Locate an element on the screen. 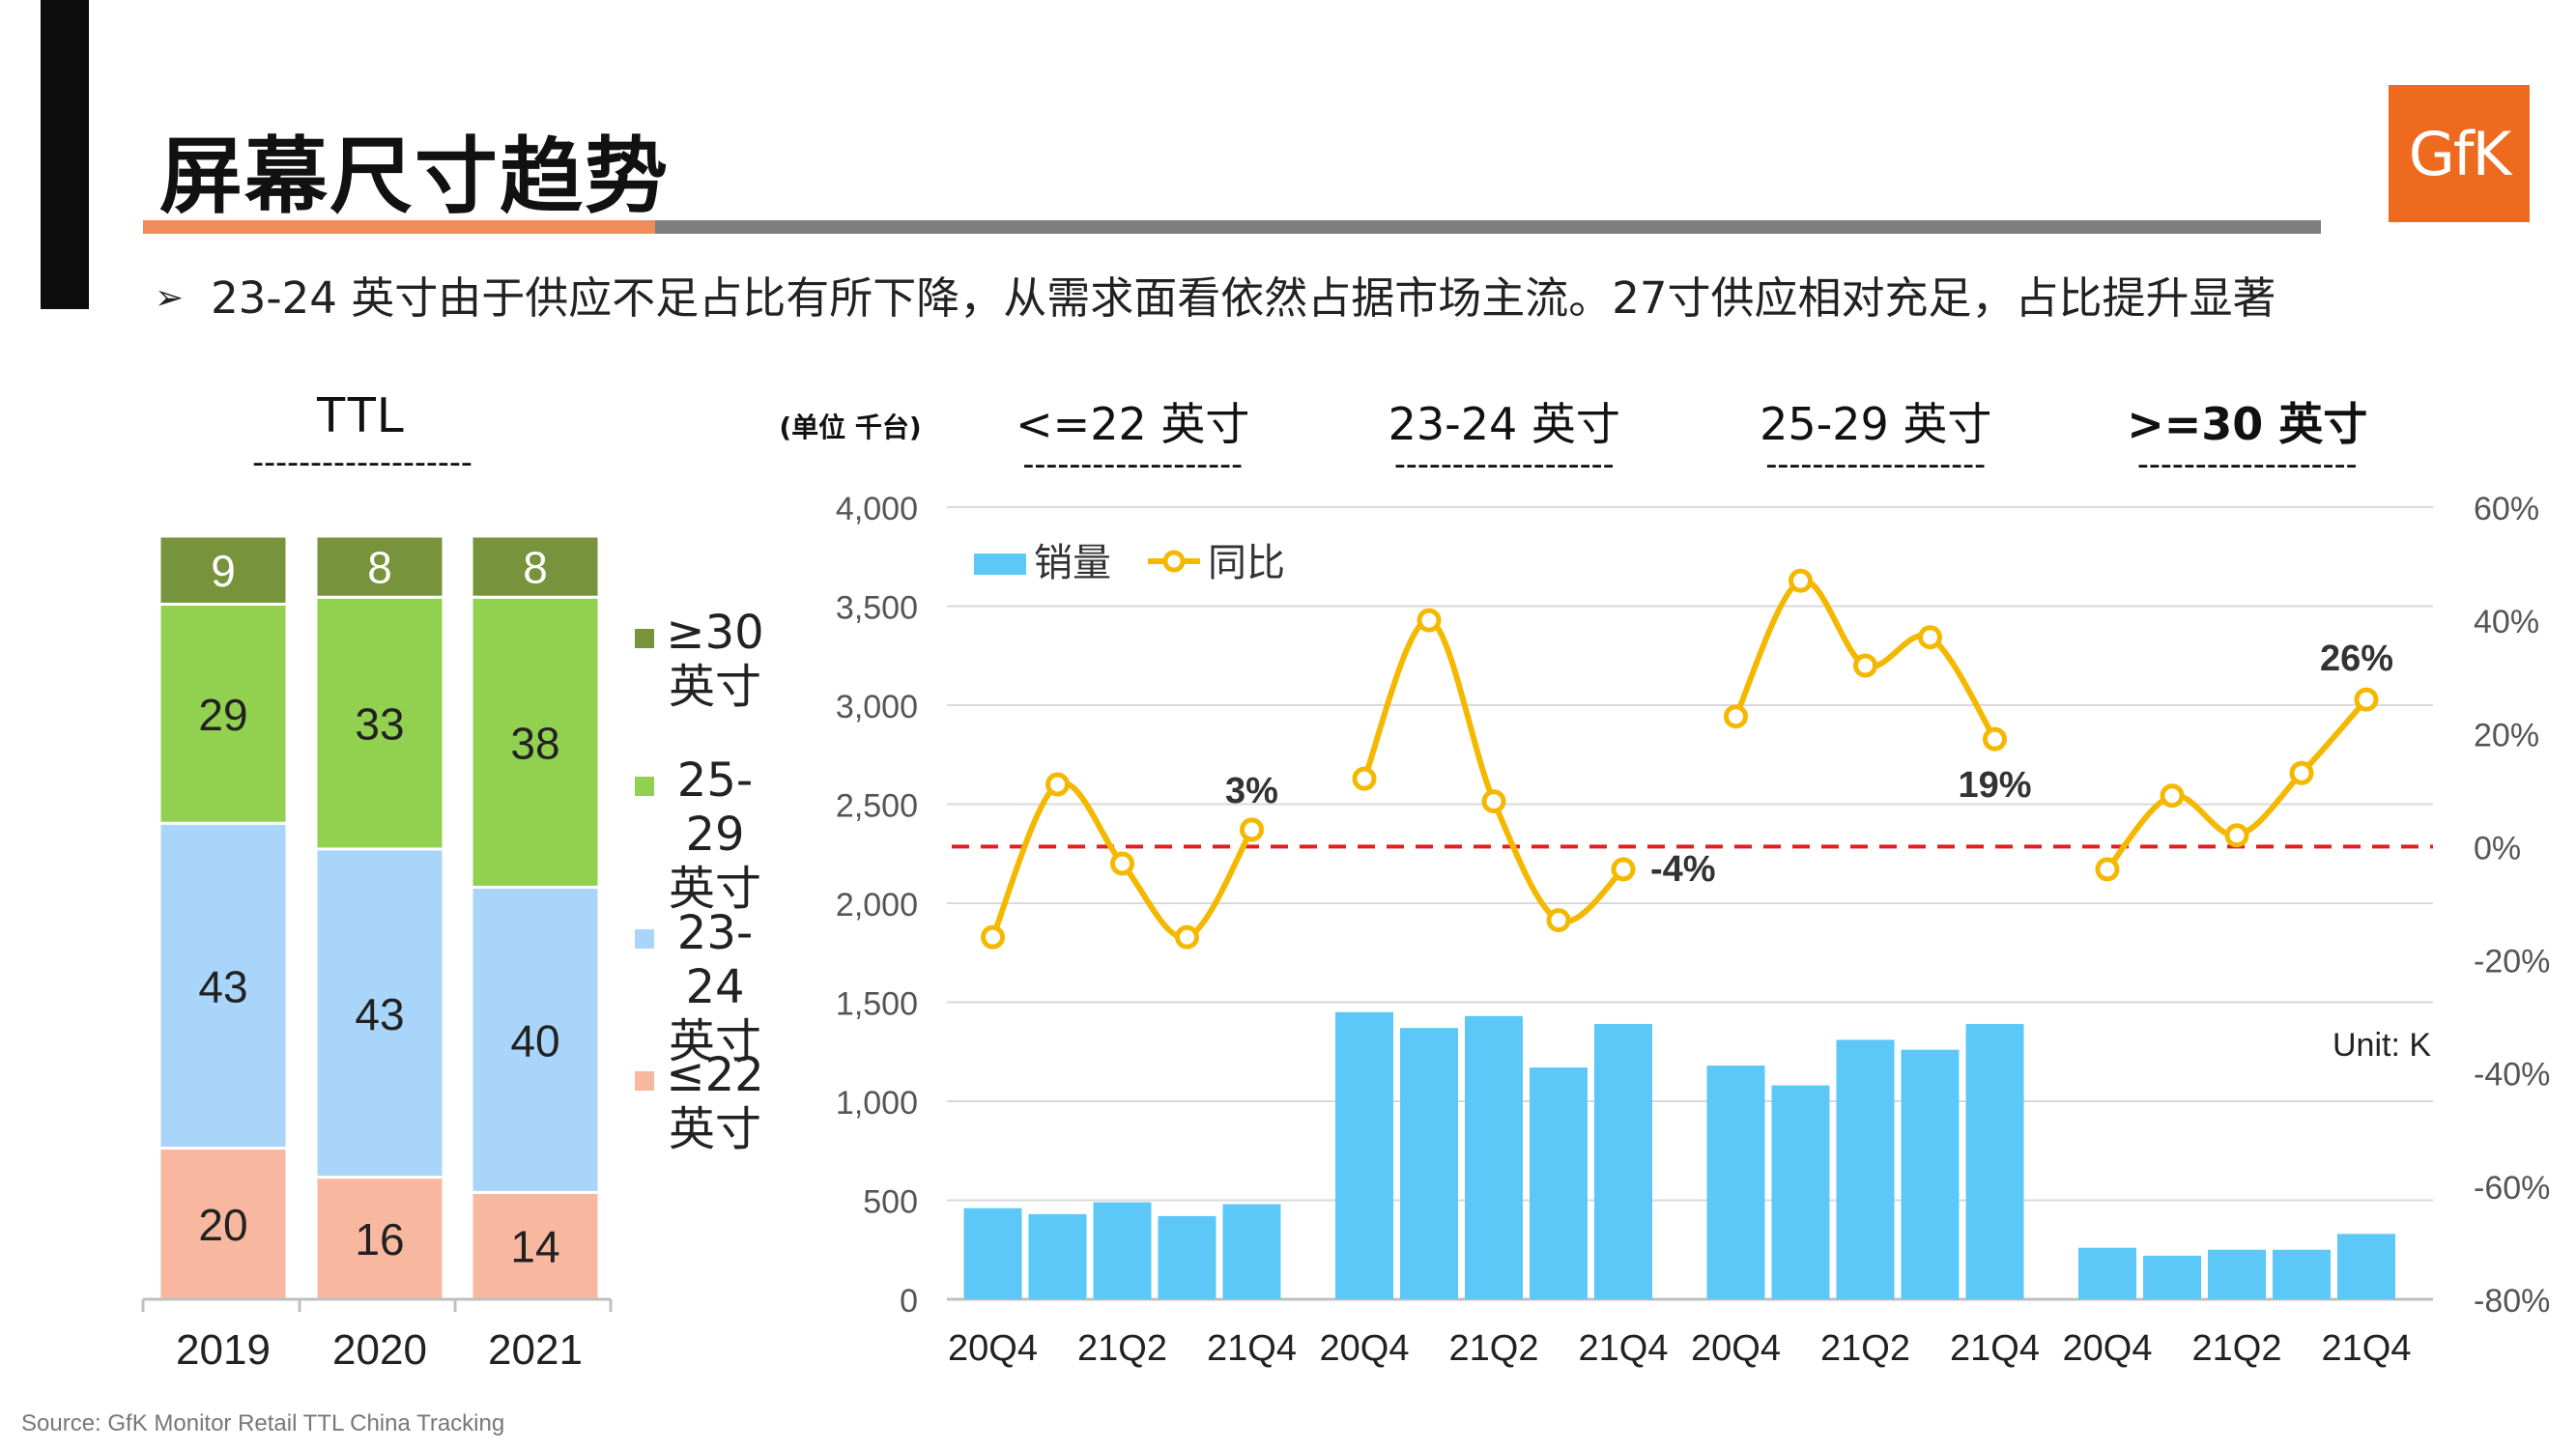 This screenshot has height=1449, width=2576. combo-legend-label-yoy: 同比 is located at coordinates (1247, 563).